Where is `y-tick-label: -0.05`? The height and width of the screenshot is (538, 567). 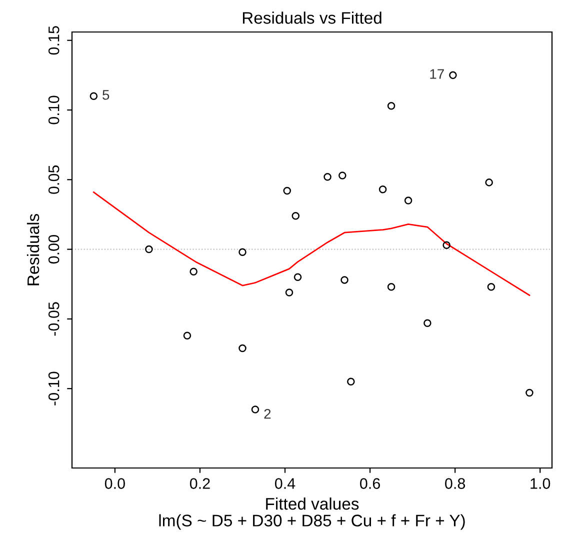 y-tick-label: -0.05 is located at coordinates (54, 319).